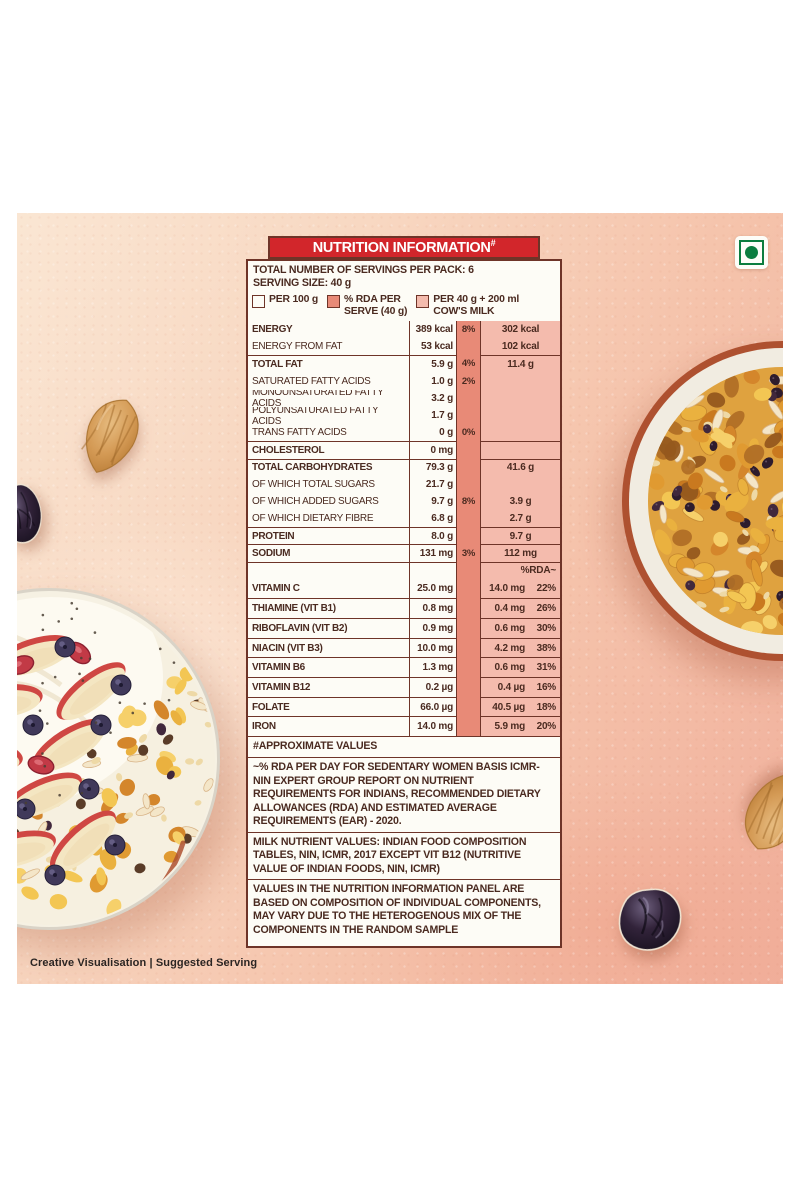  I want to click on title-footnote-marker: #, so click(493, 242).